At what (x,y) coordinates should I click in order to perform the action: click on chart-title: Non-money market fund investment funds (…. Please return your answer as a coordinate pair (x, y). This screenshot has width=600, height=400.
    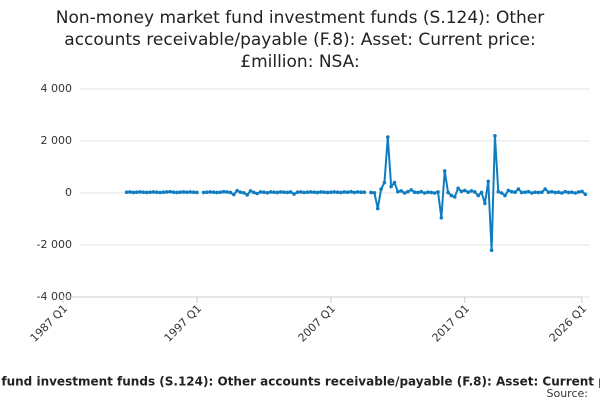
    Looking at the image, I should click on (300, 18).